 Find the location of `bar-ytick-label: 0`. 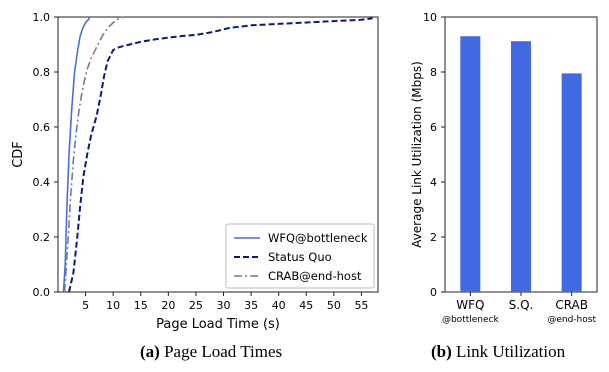

bar-ytick-label: 0 is located at coordinates (433, 292).